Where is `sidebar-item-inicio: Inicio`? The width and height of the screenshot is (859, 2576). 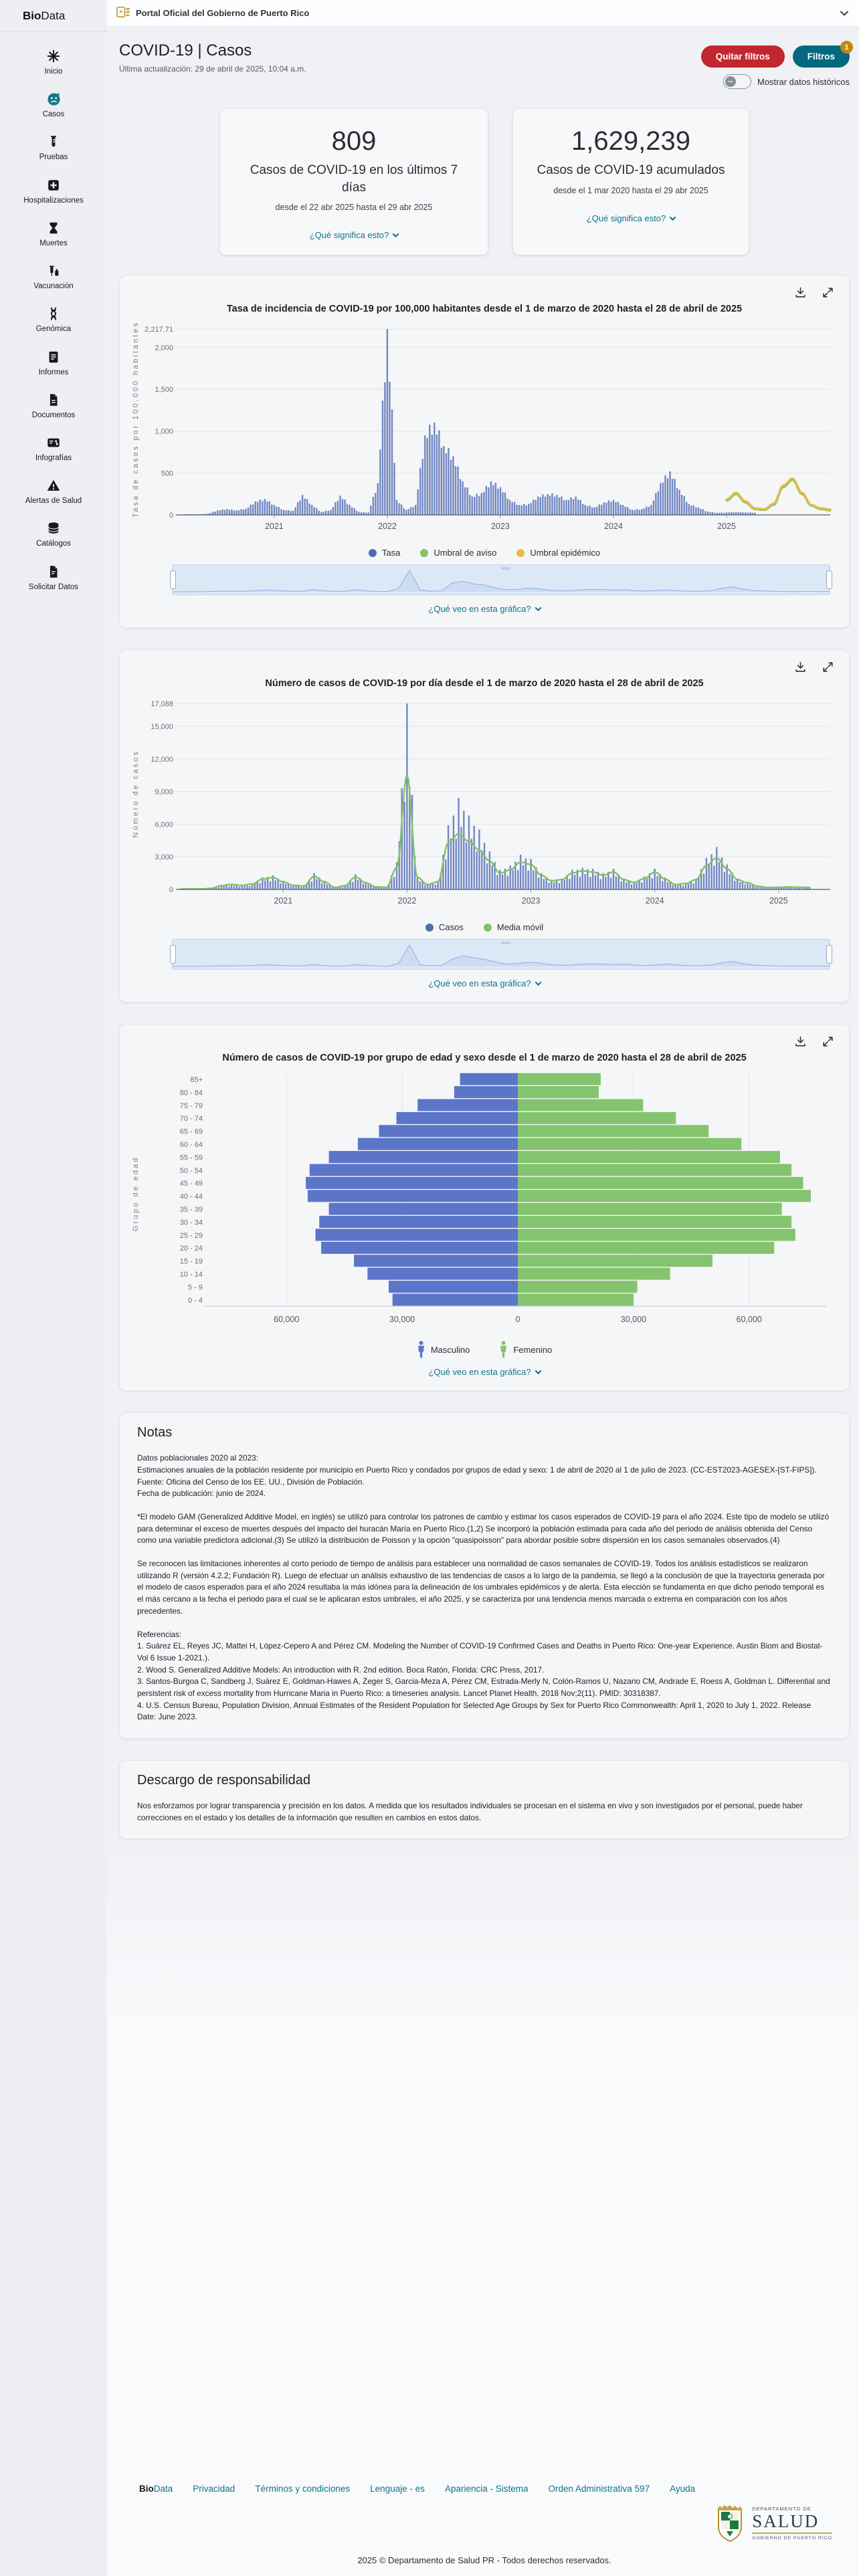
sidebar-item-inicio: Inicio is located at coordinates (54, 62).